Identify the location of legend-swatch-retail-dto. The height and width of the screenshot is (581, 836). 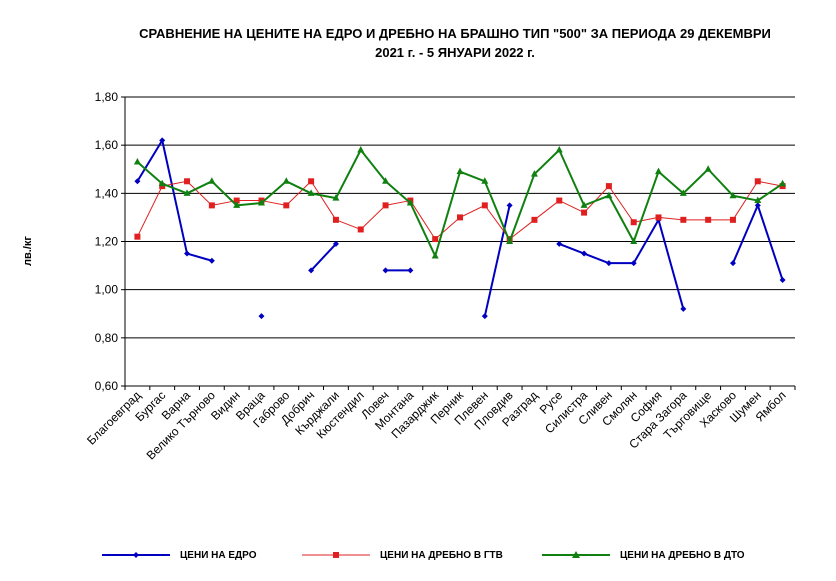
(576, 554).